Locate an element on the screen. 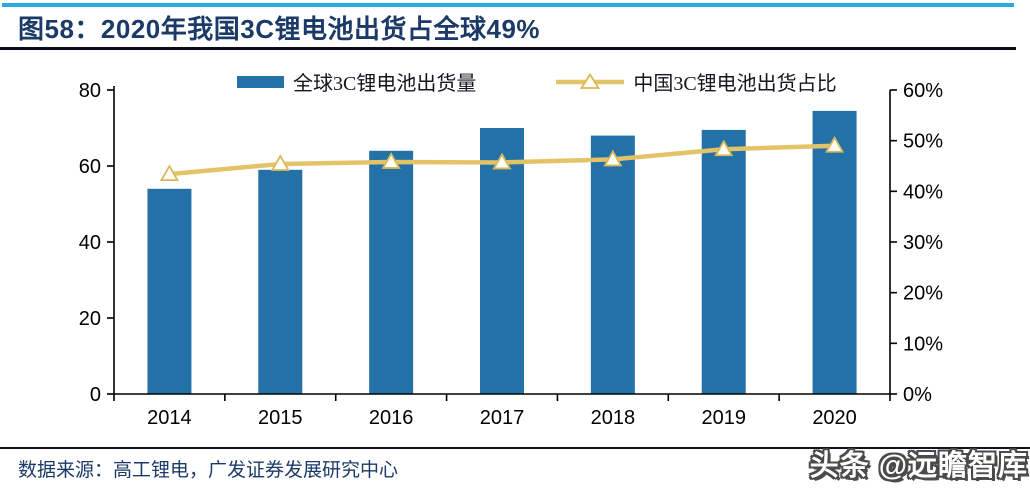 The height and width of the screenshot is (489, 1030). bar-2016 is located at coordinates (391, 272).